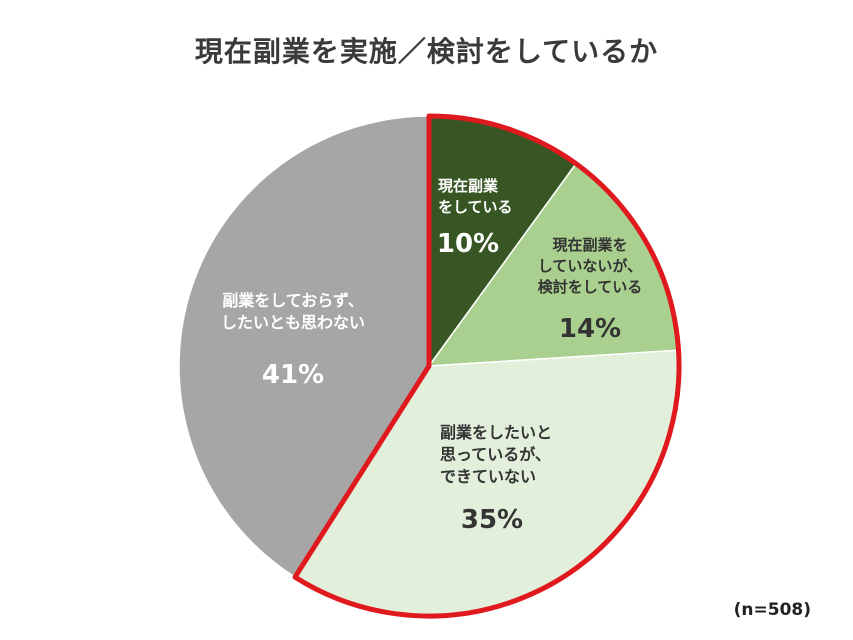 This screenshot has width=853, height=640. Describe the element at coordinates (293, 375) in the screenshot. I see `slice-value-label: 41%` at that location.